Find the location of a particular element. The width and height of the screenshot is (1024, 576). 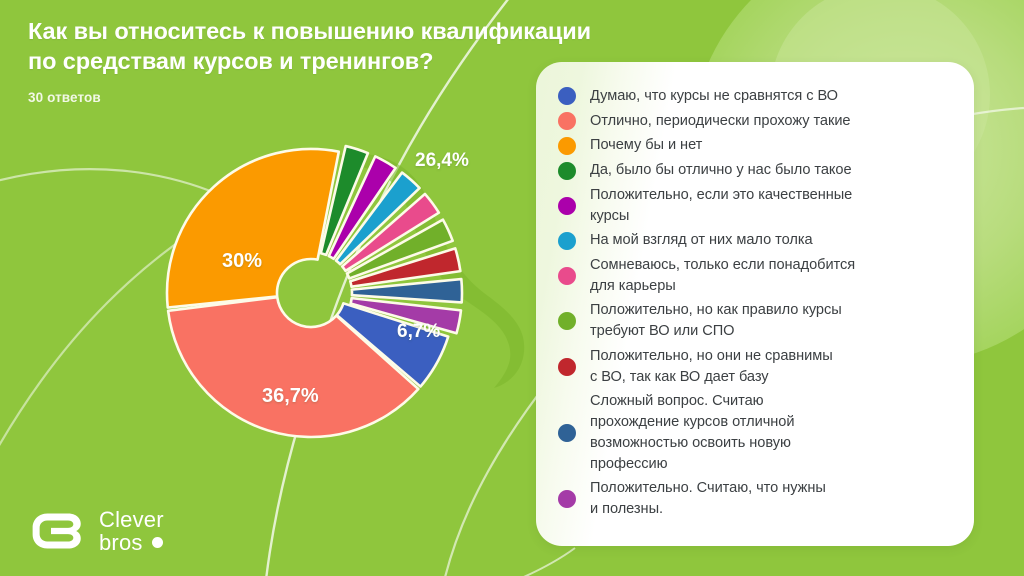

donut-chart-svg is located at coordinates (314, 291).